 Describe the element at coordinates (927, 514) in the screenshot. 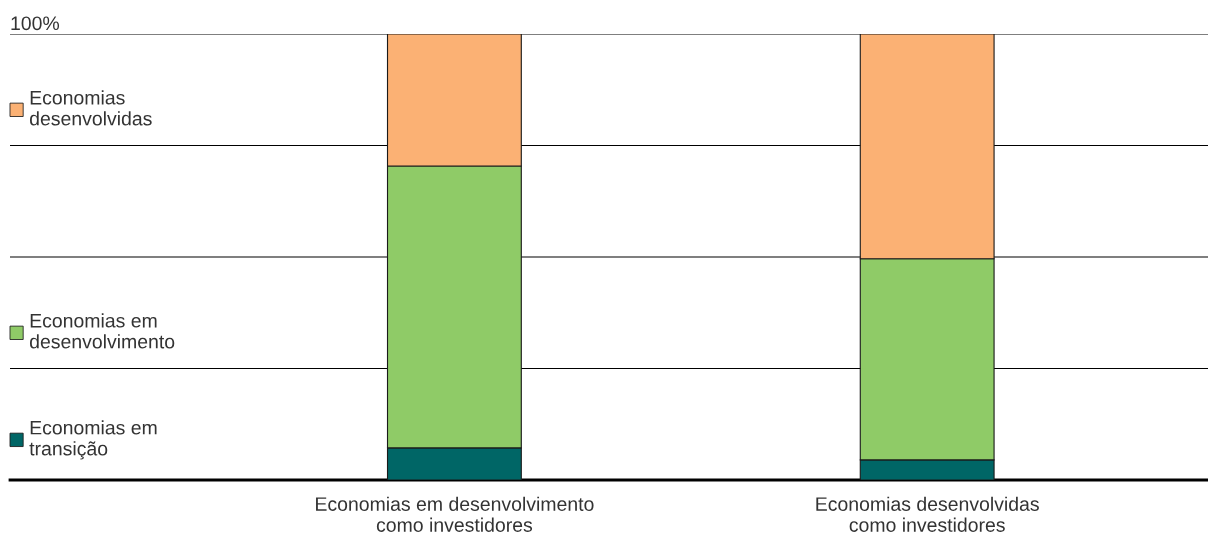

I see `x-tick-label: Economias desenvolvidas como investidores` at that location.